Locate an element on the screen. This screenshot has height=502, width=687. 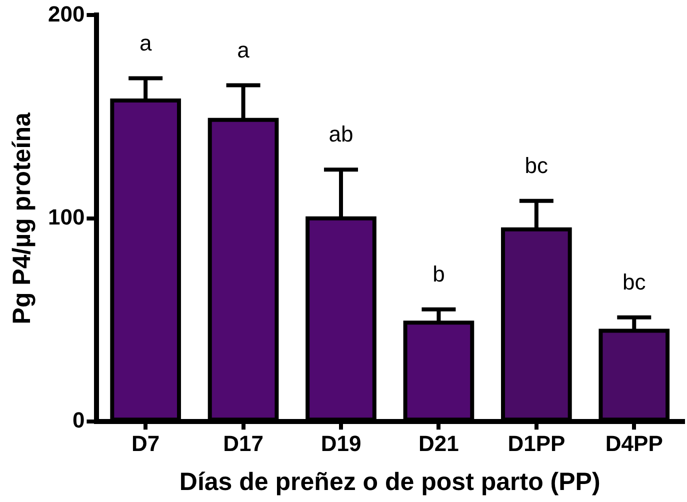
y-axis-title: Pg P4/µg proteína is located at coordinates (22, 217).